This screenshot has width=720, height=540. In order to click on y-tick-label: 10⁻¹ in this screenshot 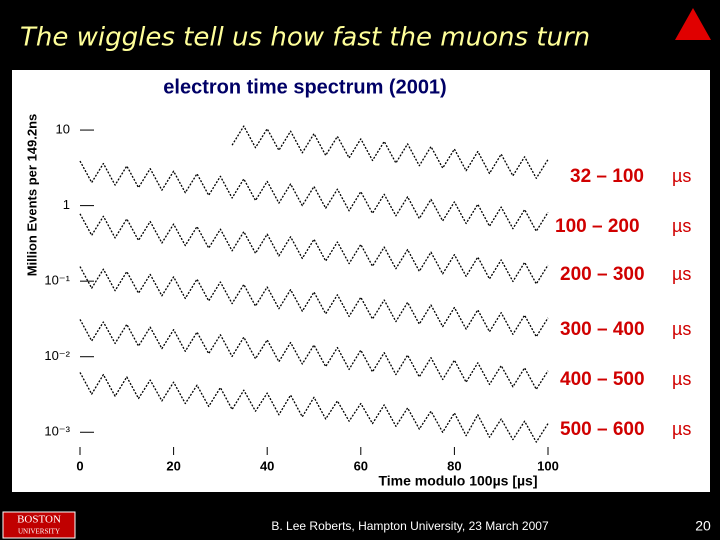, I will do `click(57, 280)`.